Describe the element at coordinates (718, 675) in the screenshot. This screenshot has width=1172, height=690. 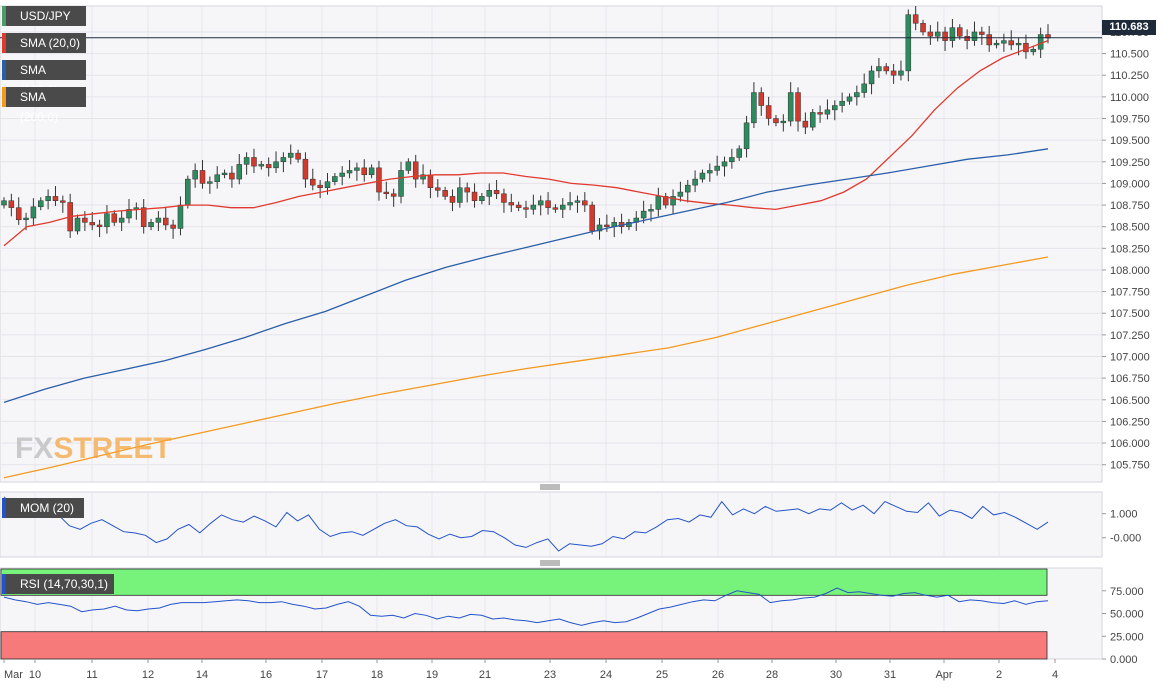
I see `x-tick-label: 26` at that location.